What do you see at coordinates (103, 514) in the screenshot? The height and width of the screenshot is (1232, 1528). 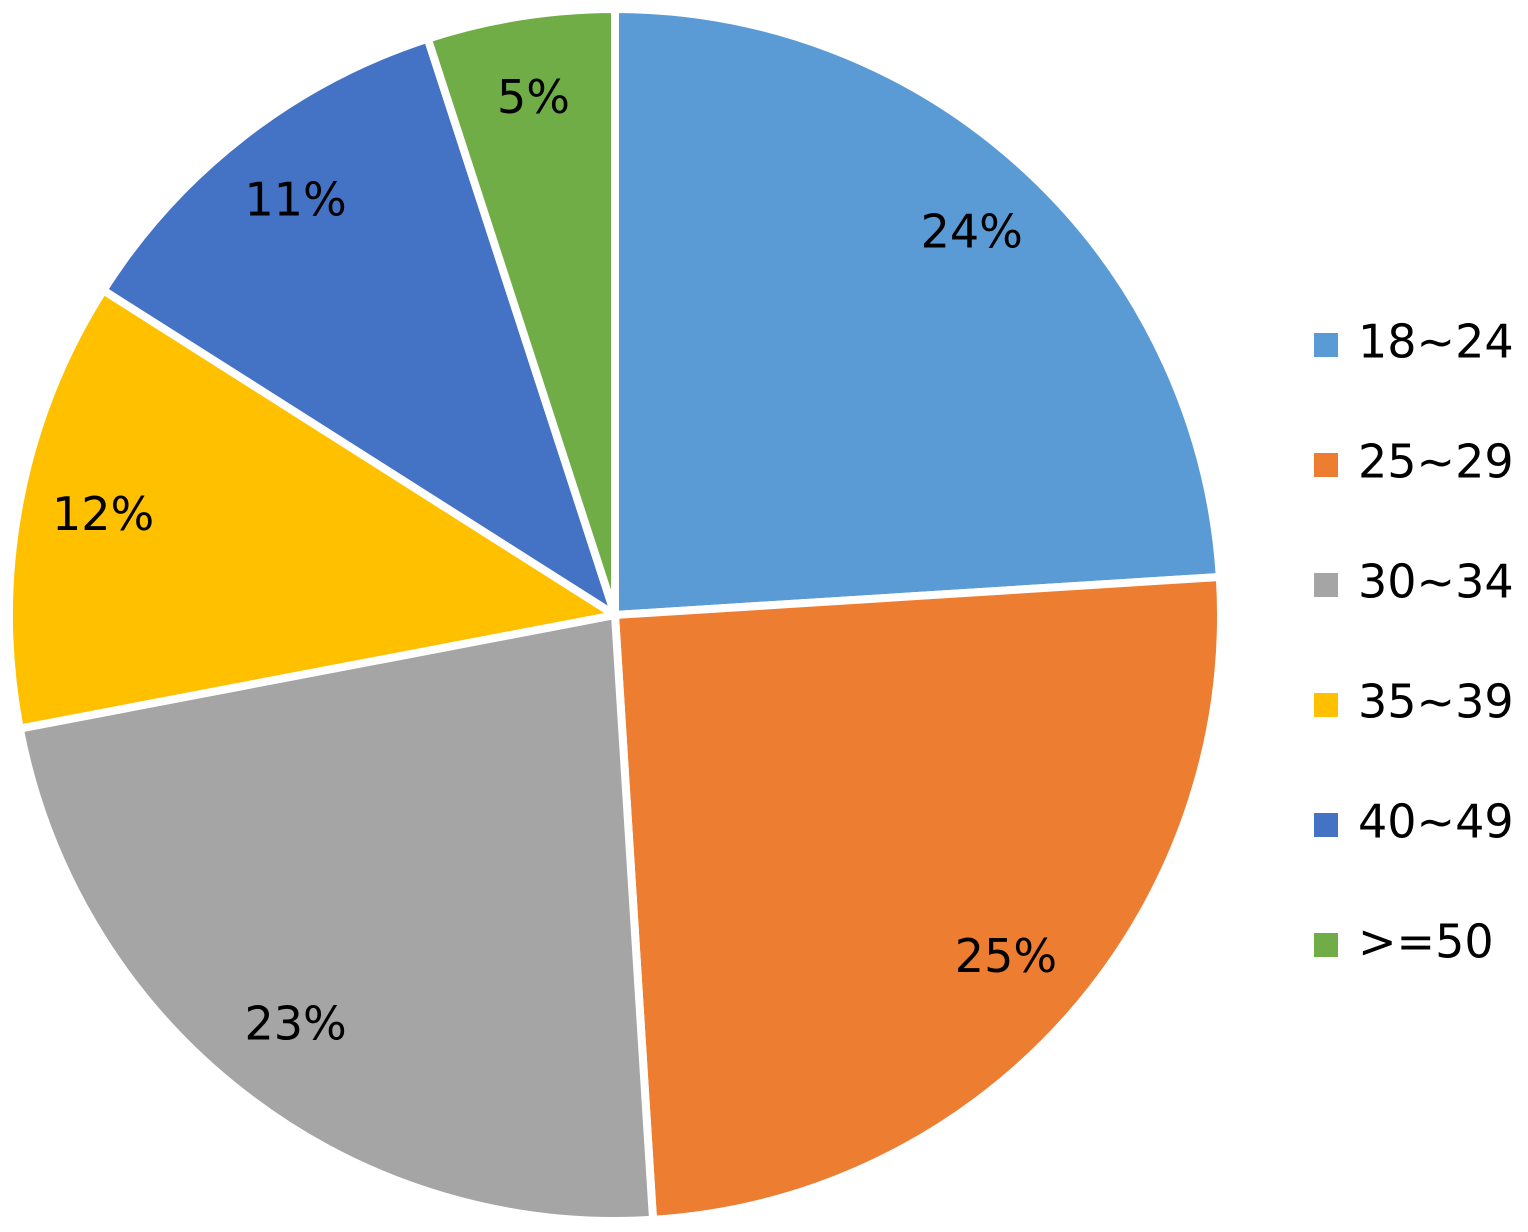 I see `data-label: 12%` at bounding box center [103, 514].